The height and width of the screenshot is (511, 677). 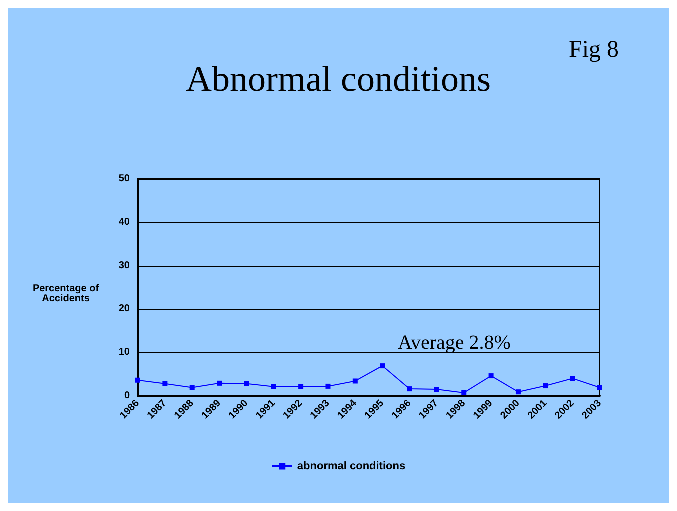 I want to click on y-tick-label: 50, so click(x=124, y=179).